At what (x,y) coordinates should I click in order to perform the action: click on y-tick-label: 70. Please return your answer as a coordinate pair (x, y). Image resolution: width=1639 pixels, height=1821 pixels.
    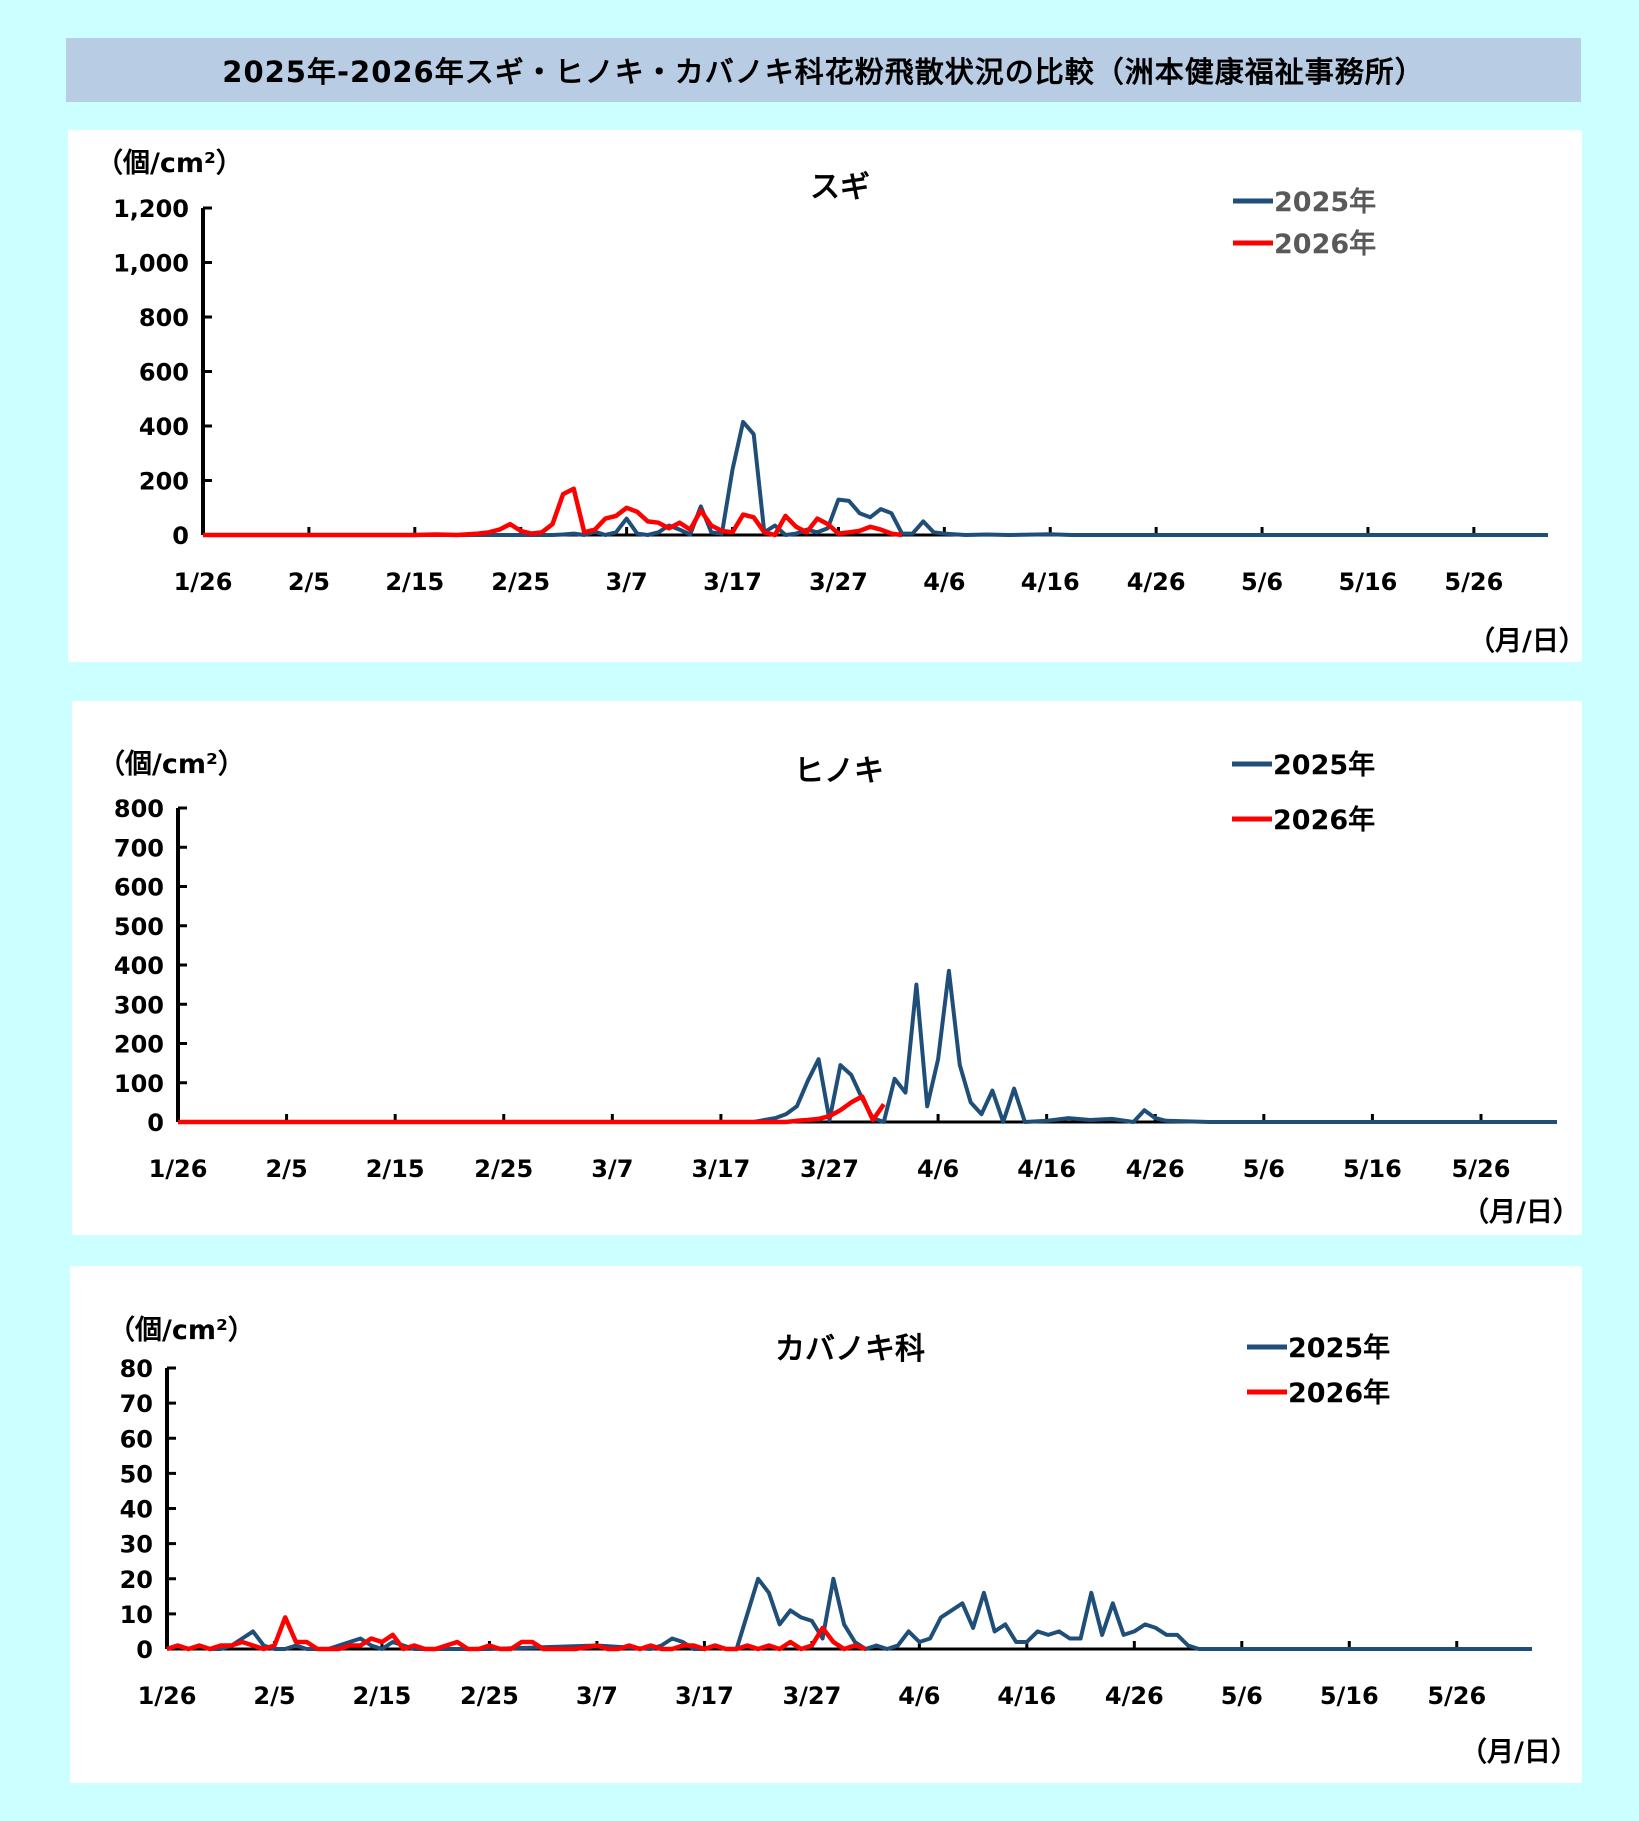
    Looking at the image, I should click on (136, 1404).